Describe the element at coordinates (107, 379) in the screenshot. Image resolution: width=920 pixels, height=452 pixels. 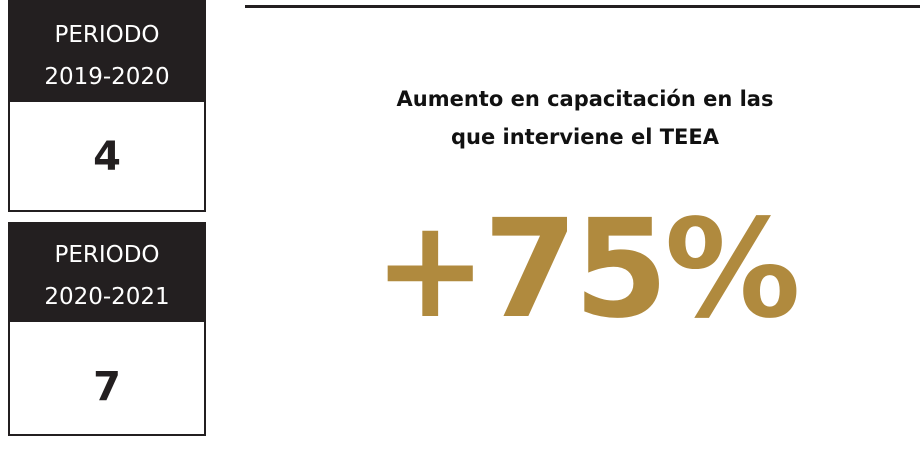
I see `period-value: 7` at that location.